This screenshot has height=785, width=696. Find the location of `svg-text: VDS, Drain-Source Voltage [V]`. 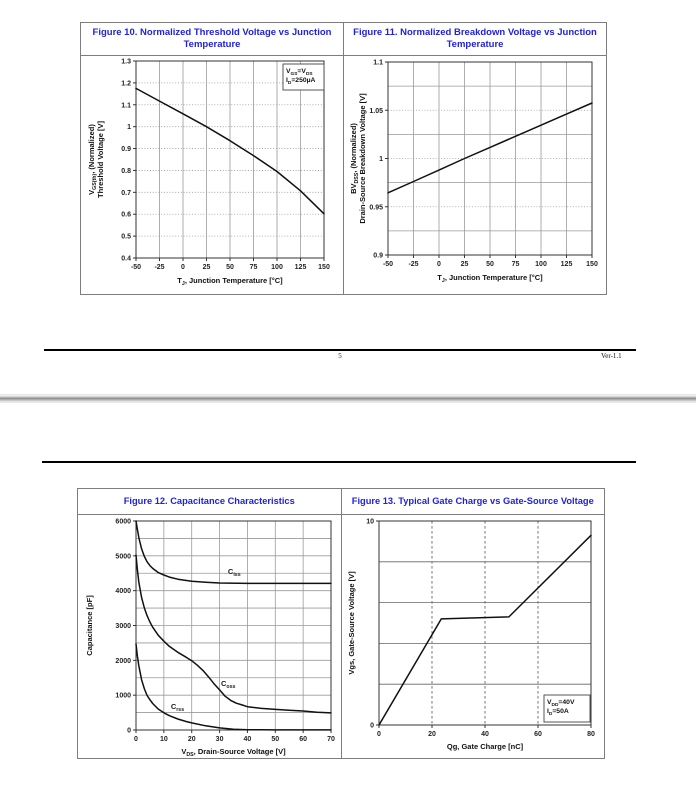

svg-text: VDS, Drain-Source Voltage [V] is located at coordinates (233, 752).